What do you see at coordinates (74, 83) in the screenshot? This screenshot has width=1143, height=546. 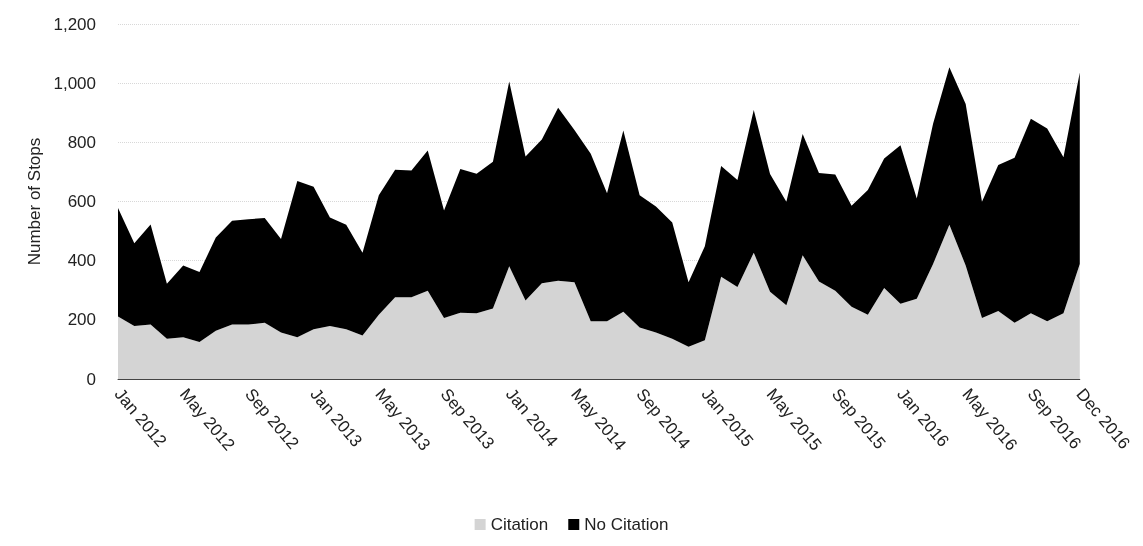 I see `y-tick-label: 1,000` at bounding box center [74, 83].